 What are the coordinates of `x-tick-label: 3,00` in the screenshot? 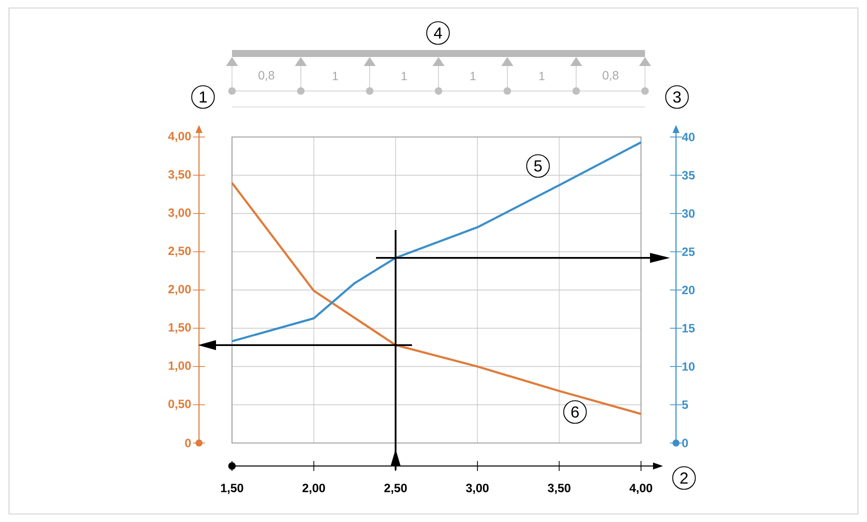 It's located at (477, 489).